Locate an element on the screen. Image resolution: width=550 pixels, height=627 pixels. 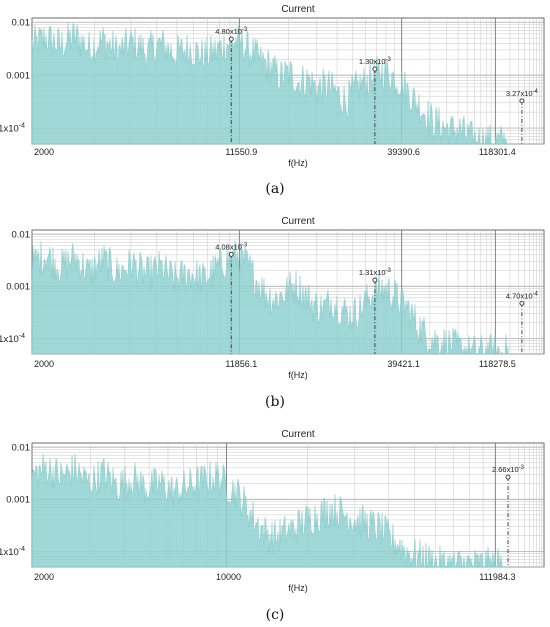
peak-label: 2.66x10-3 is located at coordinates (508, 469).